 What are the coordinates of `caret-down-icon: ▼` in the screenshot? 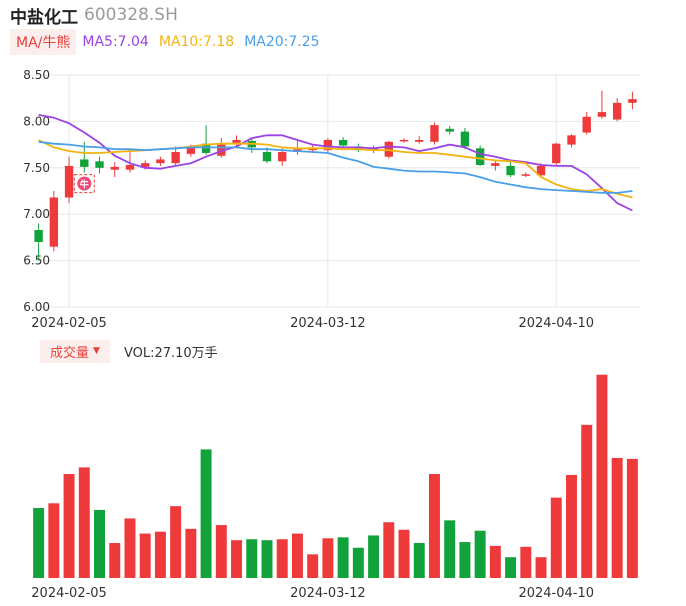 It's located at (96, 351).